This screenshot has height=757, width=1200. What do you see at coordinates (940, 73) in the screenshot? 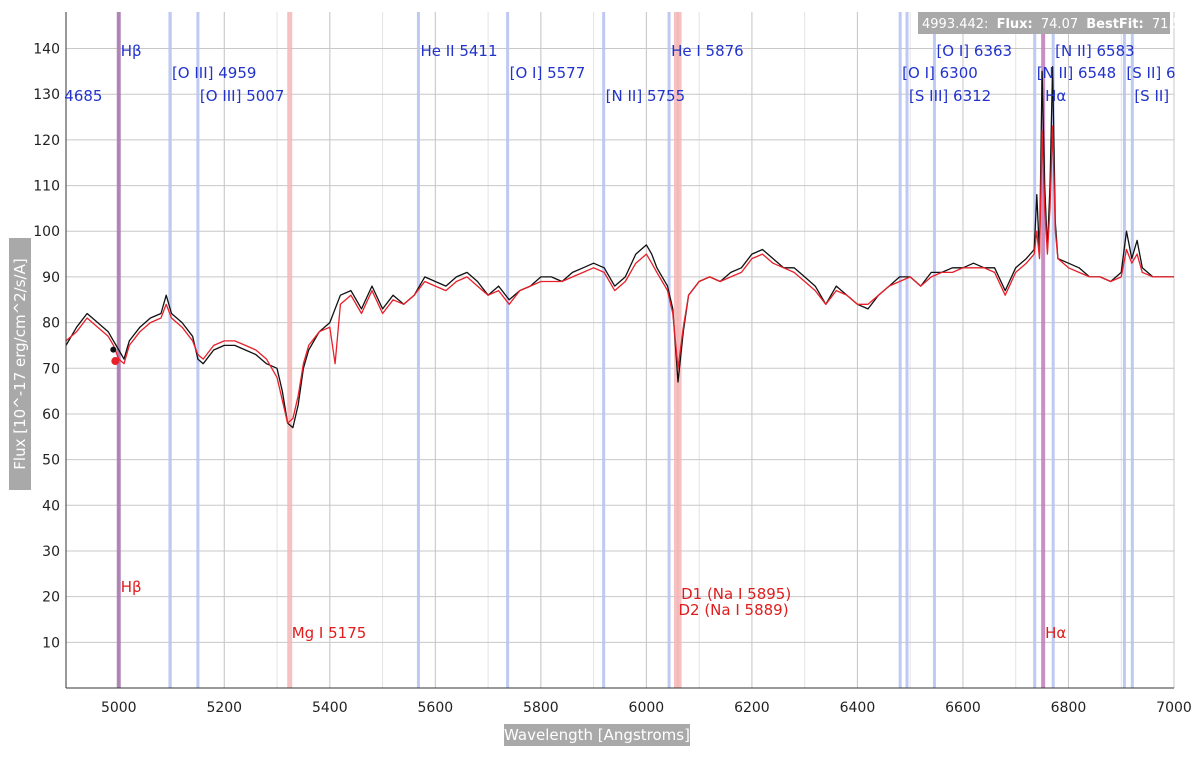
I see `emission-line-label: [O I] 6300` at bounding box center [940, 73].